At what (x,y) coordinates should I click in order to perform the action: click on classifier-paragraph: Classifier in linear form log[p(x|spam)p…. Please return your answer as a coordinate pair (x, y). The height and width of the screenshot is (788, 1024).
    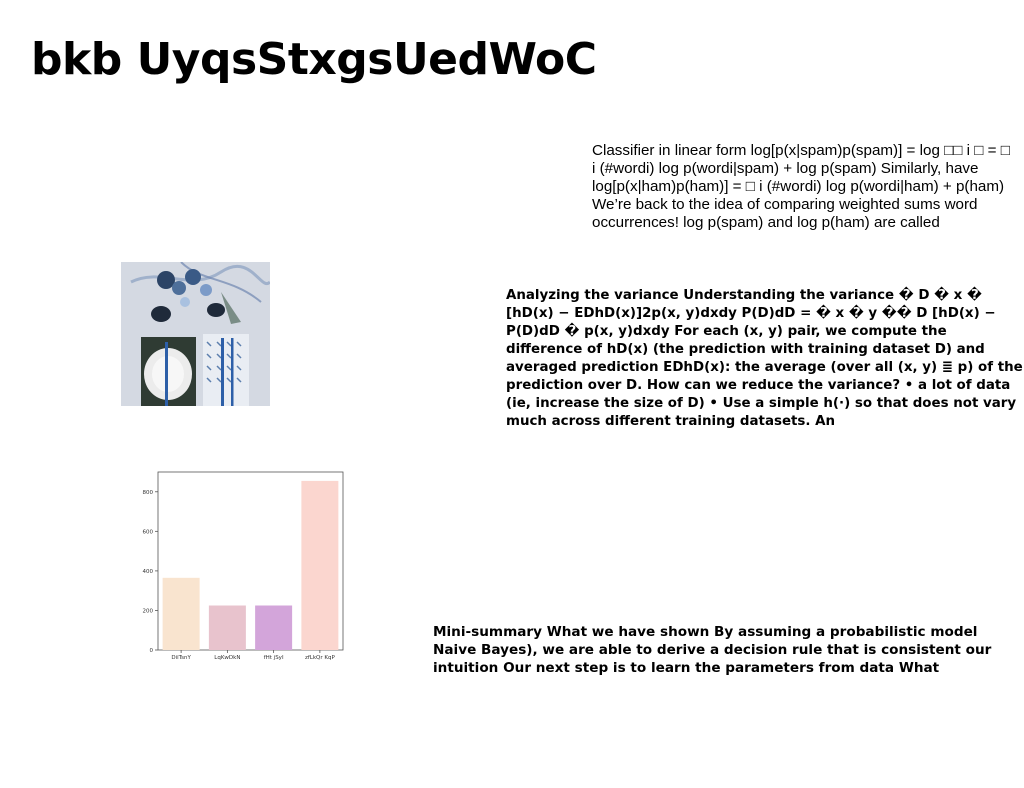
    Looking at the image, I should click on (801, 186).